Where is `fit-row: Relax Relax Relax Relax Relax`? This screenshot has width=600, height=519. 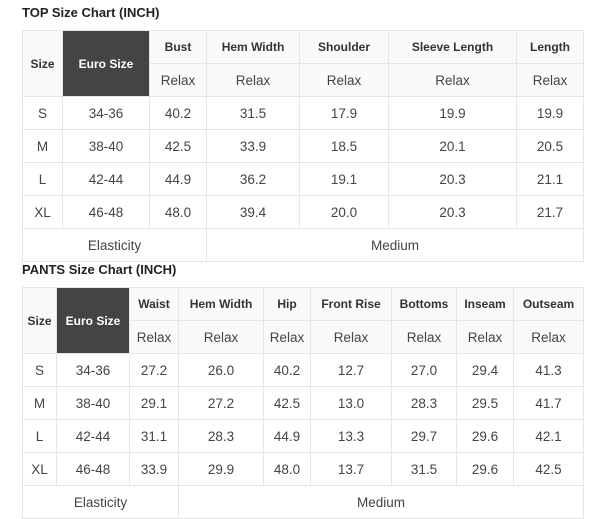 fit-row: Relax Relax Relax Relax Relax is located at coordinates (303, 80).